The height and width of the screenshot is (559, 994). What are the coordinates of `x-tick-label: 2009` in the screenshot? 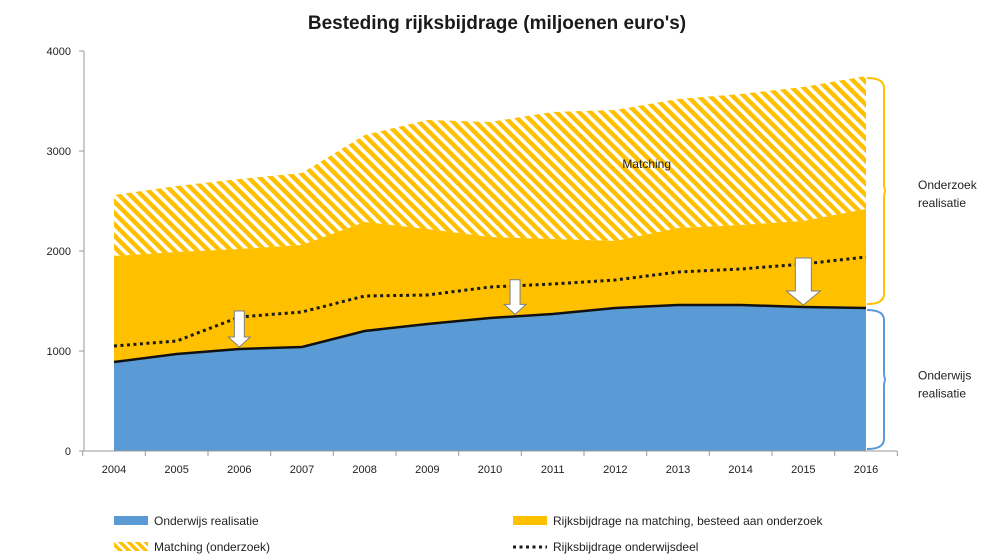 It's located at (427, 470).